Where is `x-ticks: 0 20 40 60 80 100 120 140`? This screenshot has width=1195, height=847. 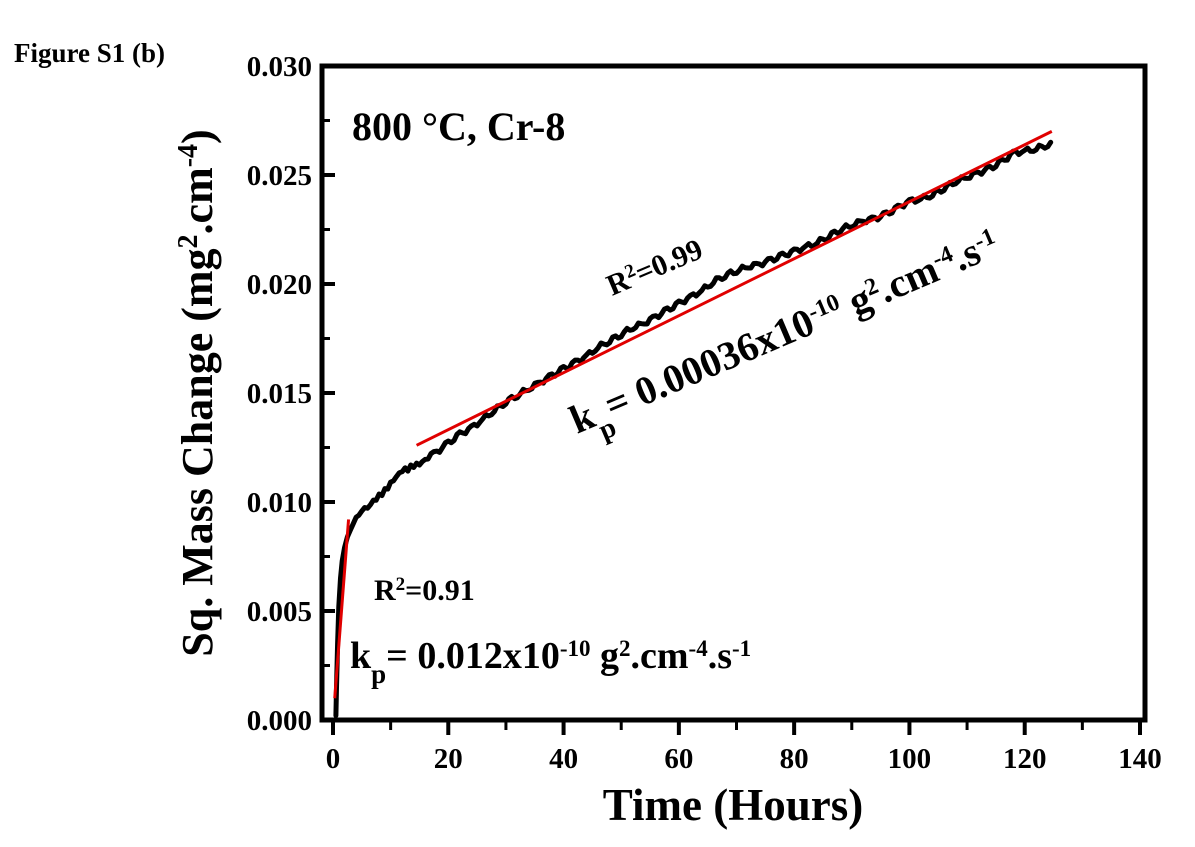
x-ticks: 0 20 40 60 80 100 120 140 is located at coordinates (744, 748).